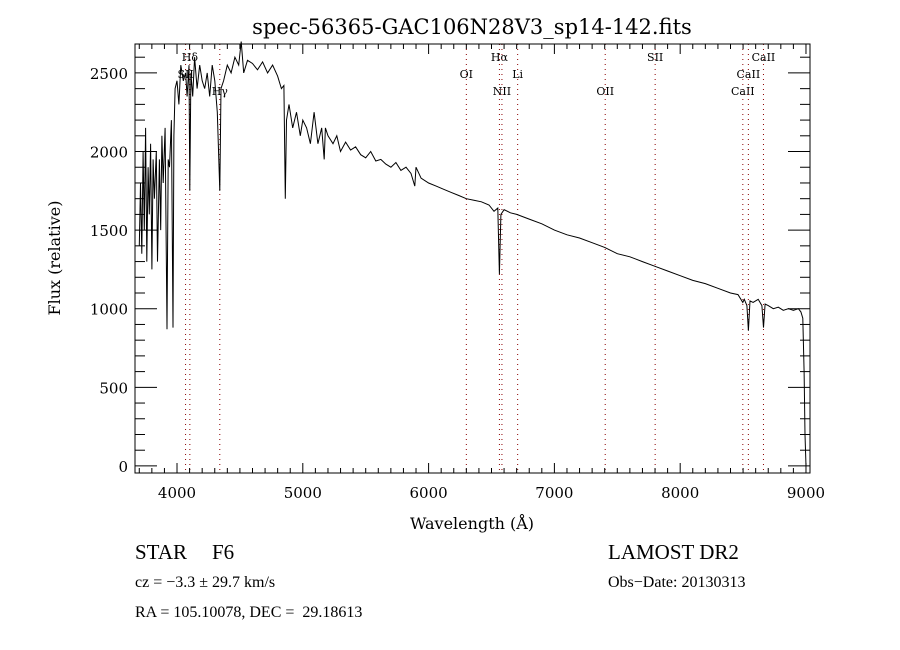  Describe the element at coordinates (680, 493) in the screenshot. I see `x-tick-label: 8000` at that location.